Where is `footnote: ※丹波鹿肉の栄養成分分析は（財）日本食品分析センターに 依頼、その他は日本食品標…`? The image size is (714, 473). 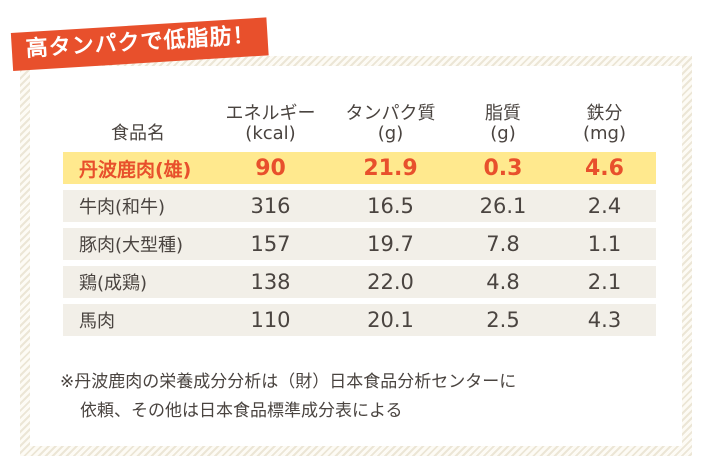 footnote: ※丹波鹿肉の栄養成分分析は（財）日本食品分析センターに 依頼、その他は日本食品標… is located at coordinates (365, 397).